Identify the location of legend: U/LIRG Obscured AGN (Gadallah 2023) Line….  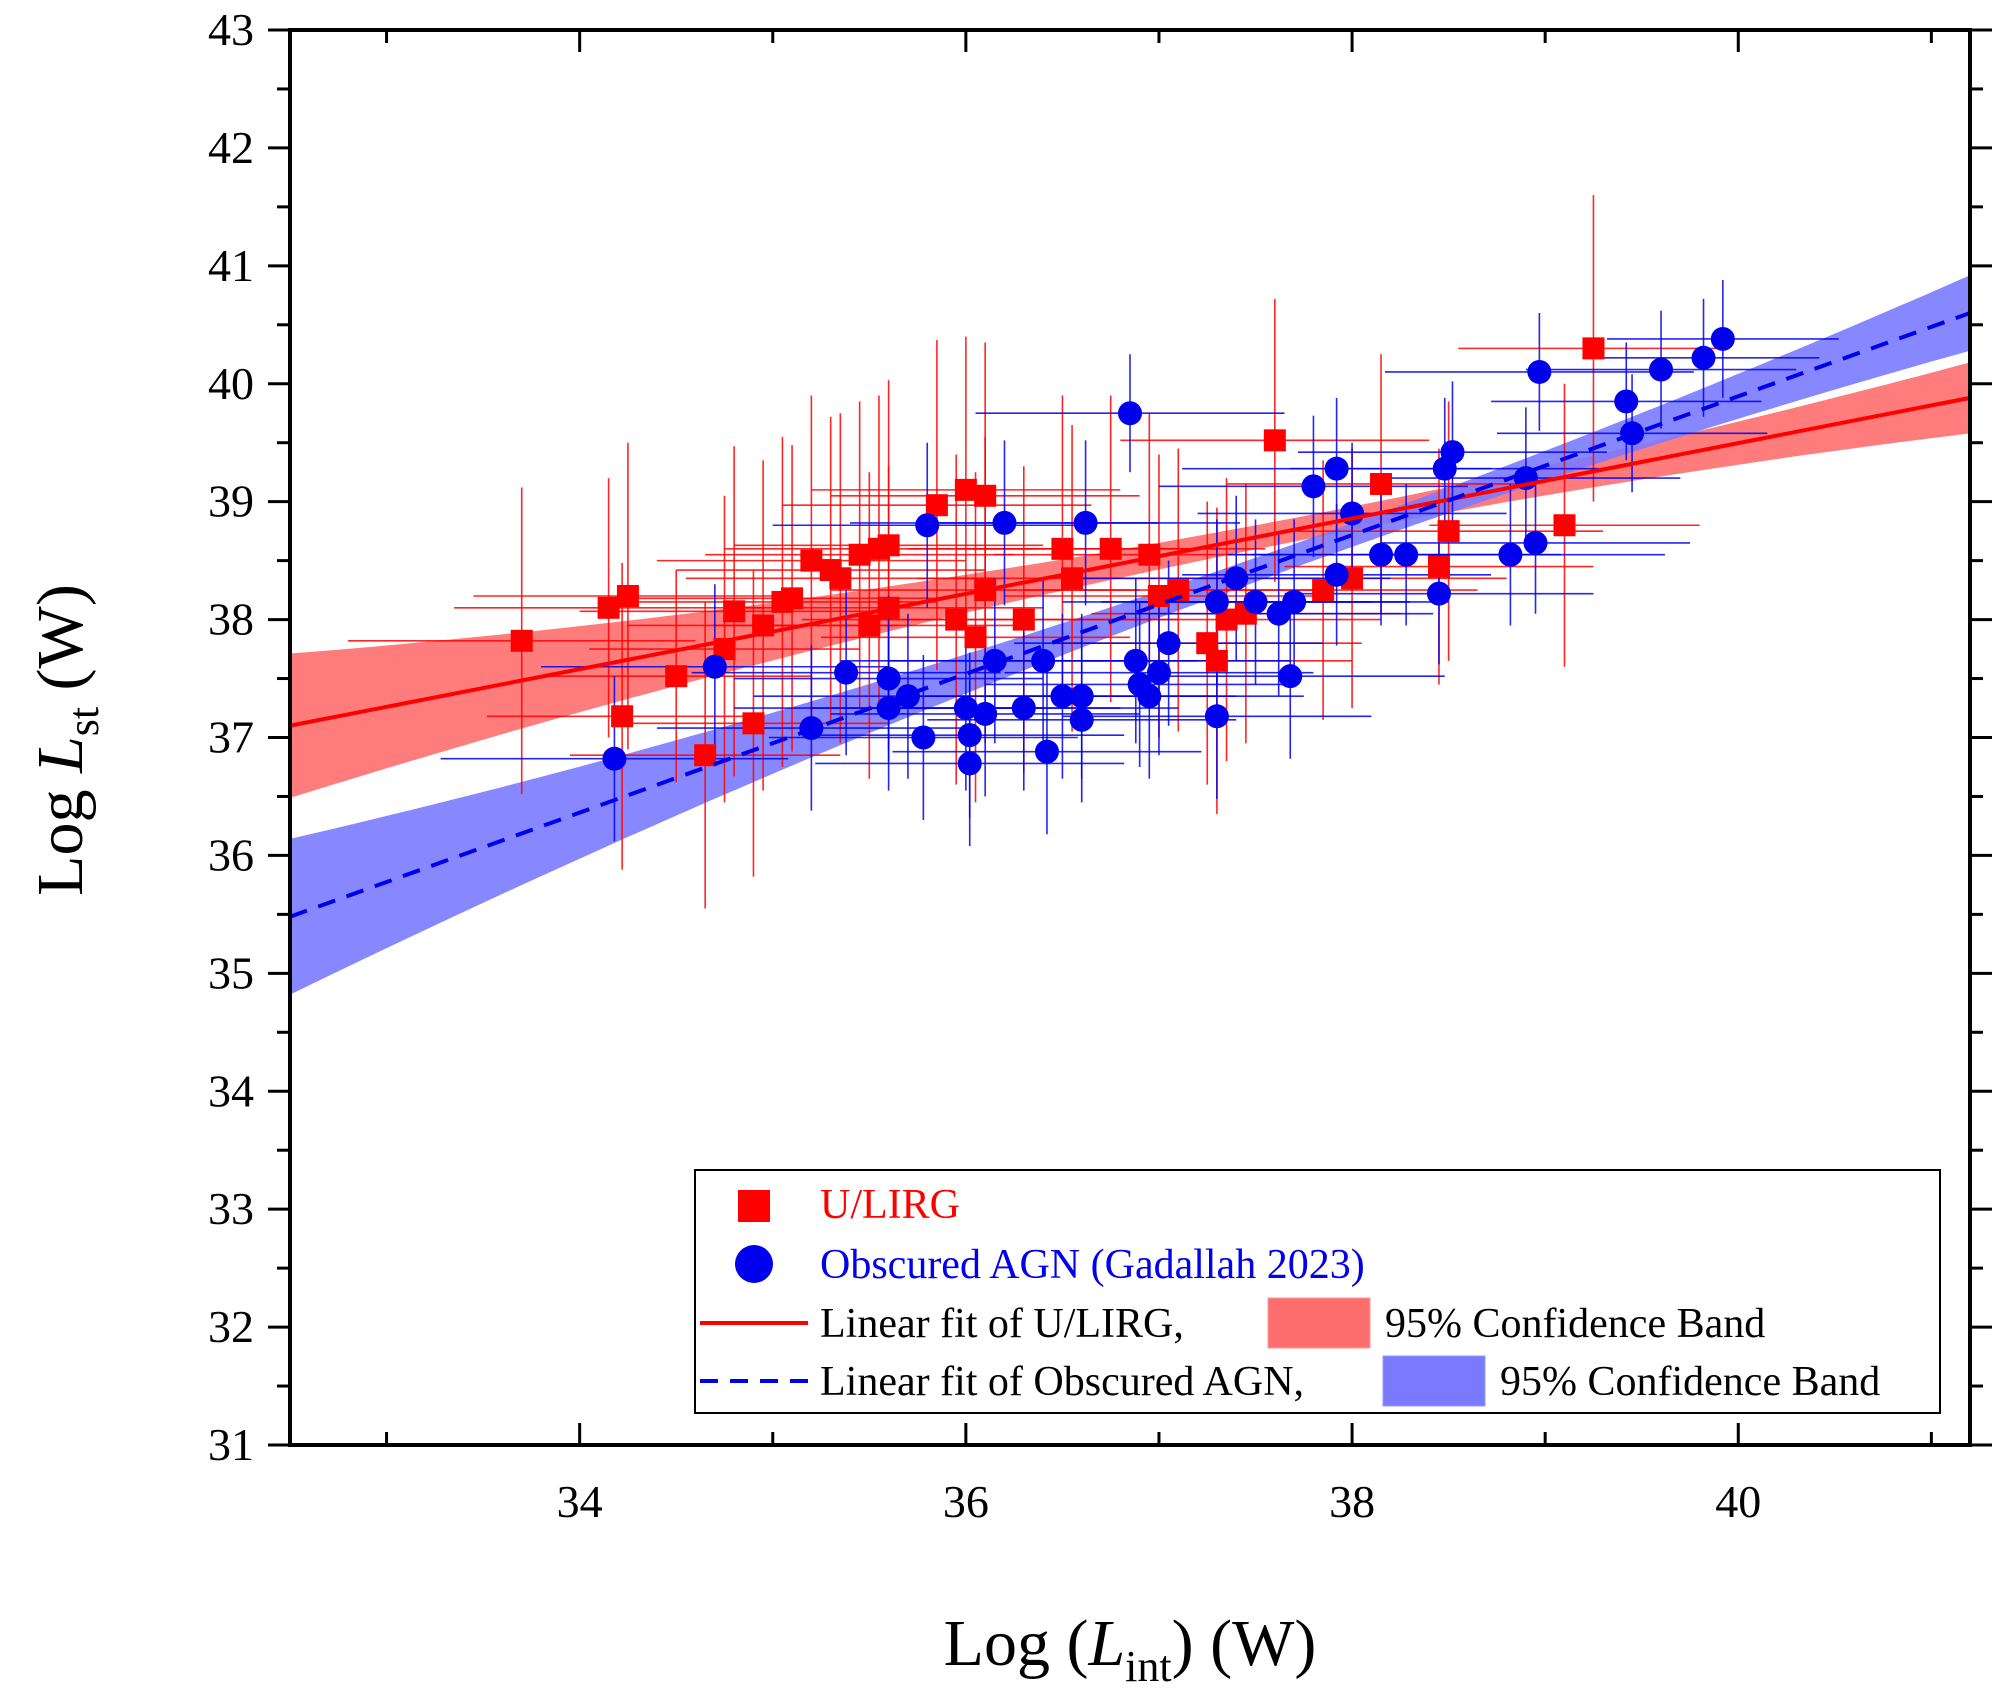
(1317, 1291).